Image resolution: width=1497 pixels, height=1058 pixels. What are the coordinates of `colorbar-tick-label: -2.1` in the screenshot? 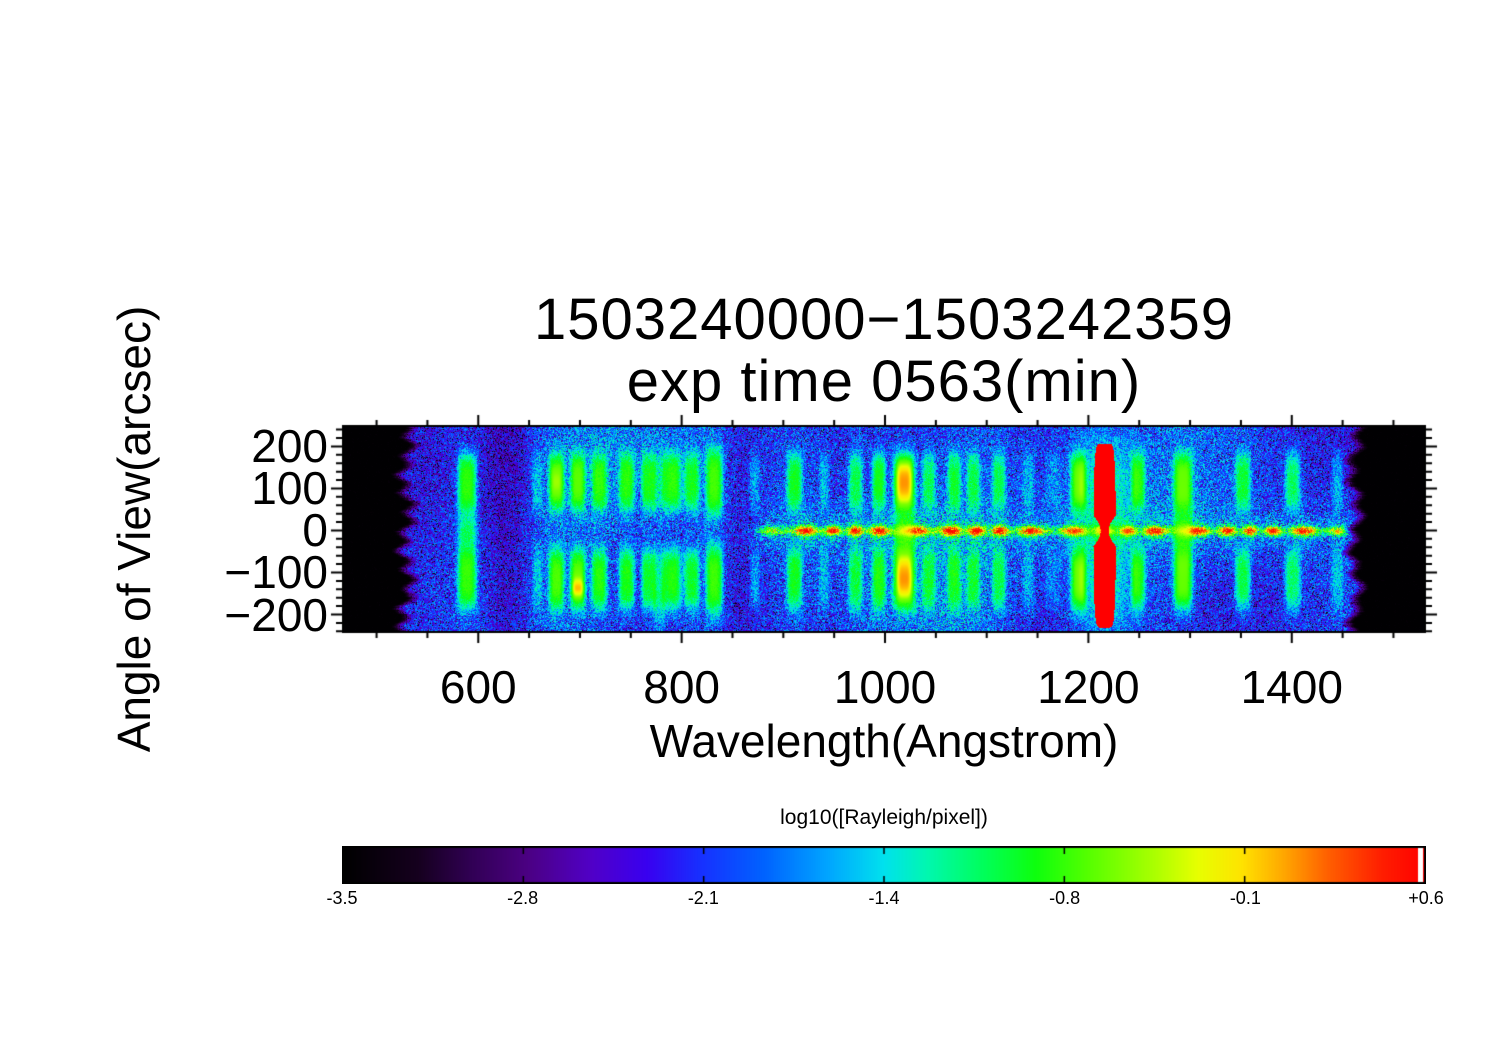 It's located at (703, 898).